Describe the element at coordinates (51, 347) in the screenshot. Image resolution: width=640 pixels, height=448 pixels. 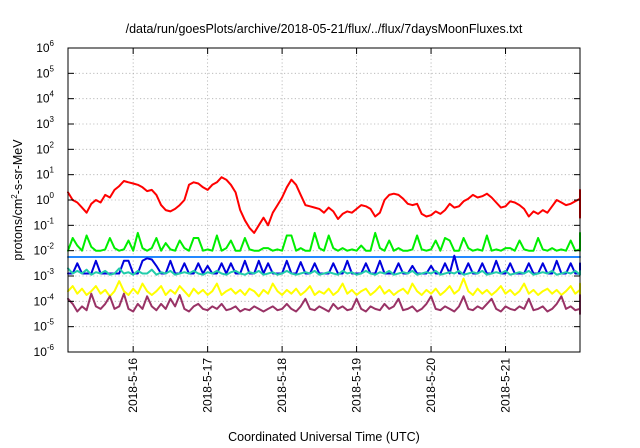
I see `y-tick-exponent: -6` at that location.